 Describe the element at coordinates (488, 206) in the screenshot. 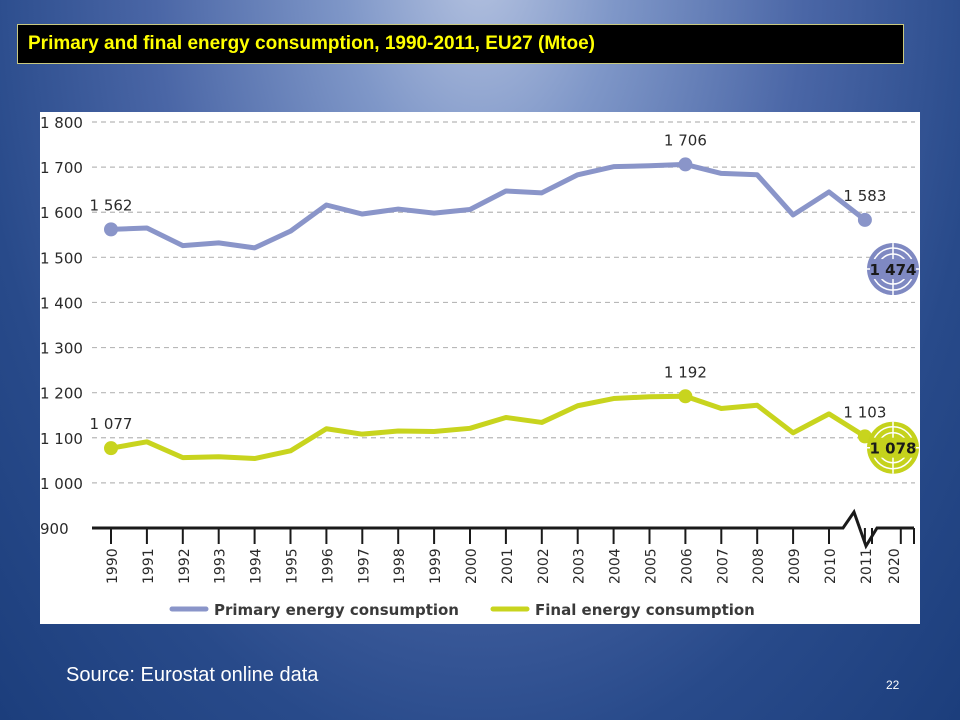

I see `series-line-primary` at that location.